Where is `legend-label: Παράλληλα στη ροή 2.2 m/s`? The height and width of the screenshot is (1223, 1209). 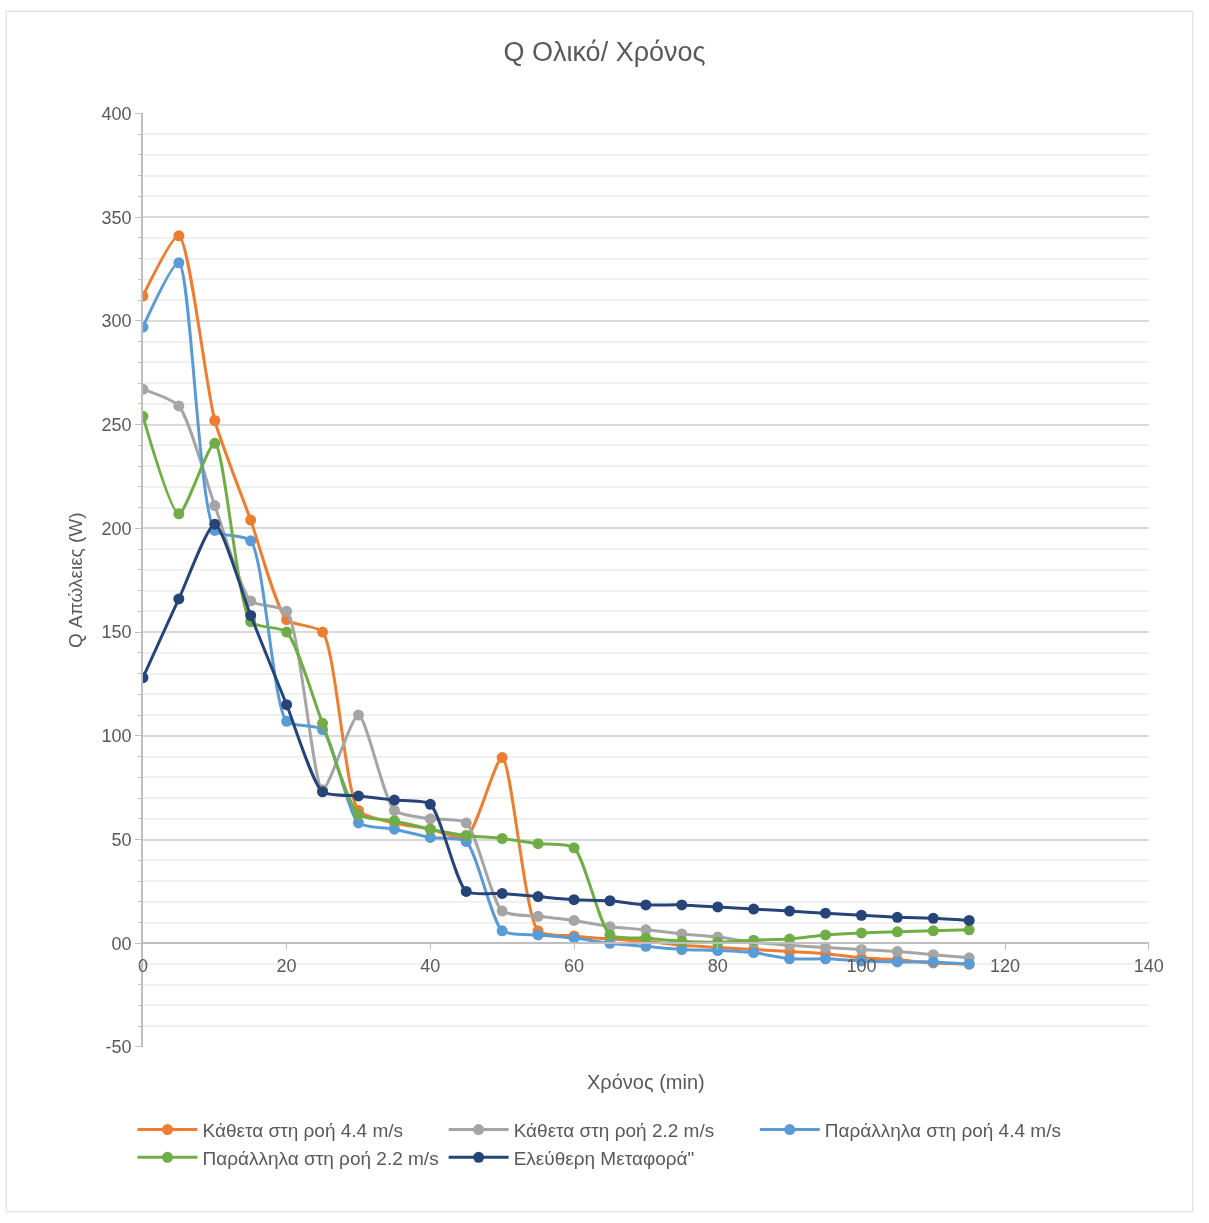
legend-label: Παράλληλα στη ροή 2.2 m/s is located at coordinates (320, 1158).